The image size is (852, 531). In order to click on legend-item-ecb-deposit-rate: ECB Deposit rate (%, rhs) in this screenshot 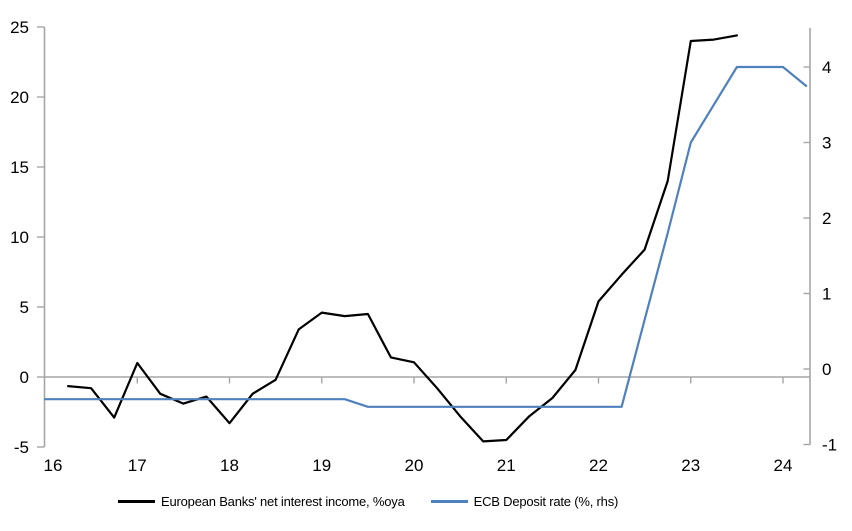, I will do `click(524, 501)`.